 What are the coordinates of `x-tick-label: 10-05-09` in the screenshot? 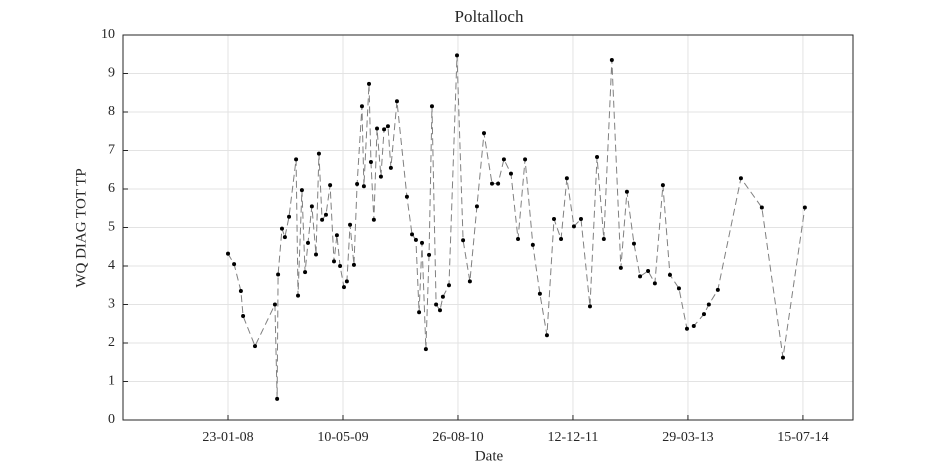 It's located at (342, 437).